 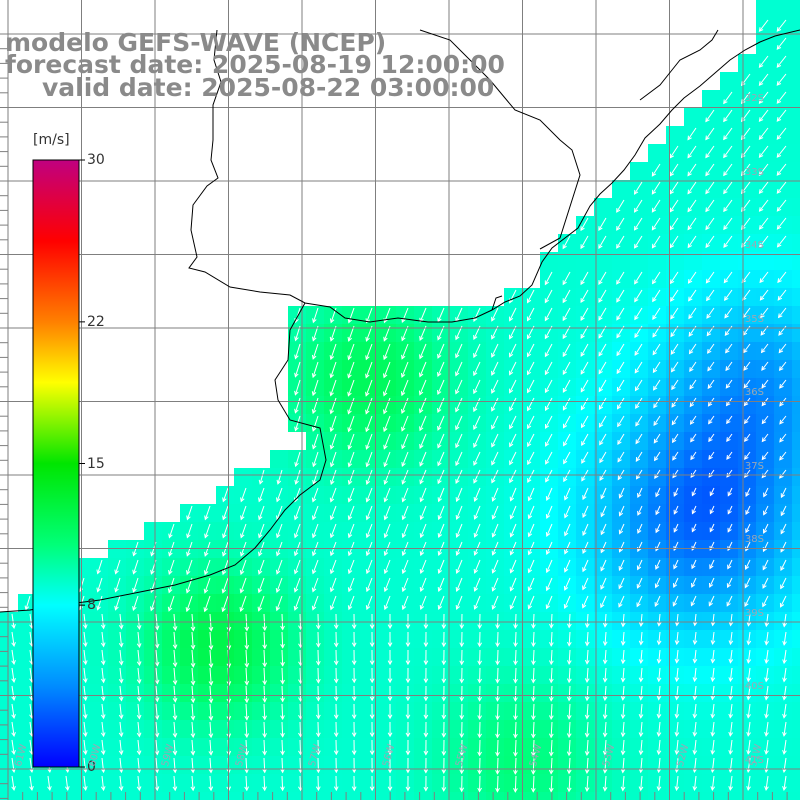 What do you see at coordinates (51, 140) in the screenshot?
I see `colorbar-unit: [m/s]` at bounding box center [51, 140].